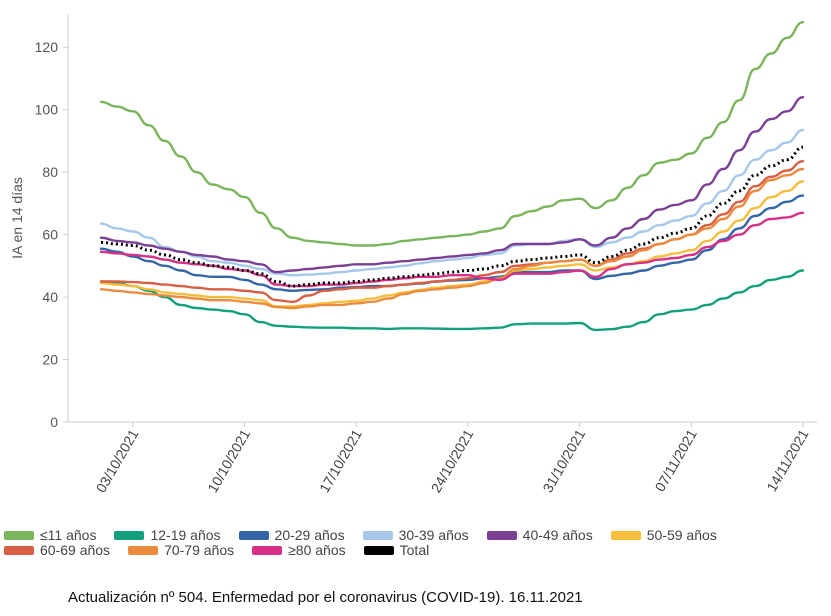 Image resolution: width=831 pixels, height=616 pixels. What do you see at coordinates (54, 422) in the screenshot?
I see `y-tick-label: 0` at bounding box center [54, 422].